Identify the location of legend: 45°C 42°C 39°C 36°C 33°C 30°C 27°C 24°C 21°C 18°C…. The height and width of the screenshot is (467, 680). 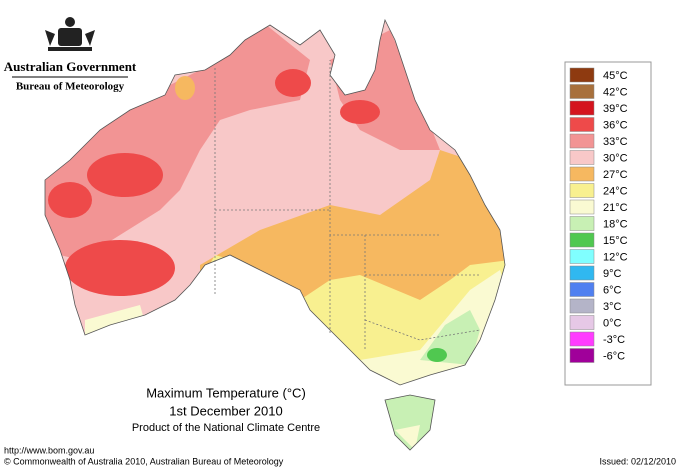
(598, 215).